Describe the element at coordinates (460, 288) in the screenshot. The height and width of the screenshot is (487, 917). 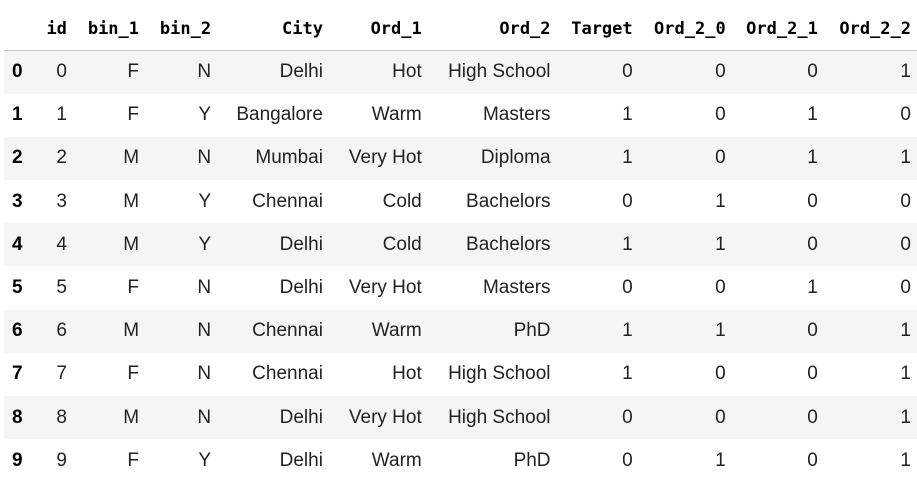
I see `table-row: 5 5 F N Delhi Very Hot Masters 0 0 1 0` at that location.